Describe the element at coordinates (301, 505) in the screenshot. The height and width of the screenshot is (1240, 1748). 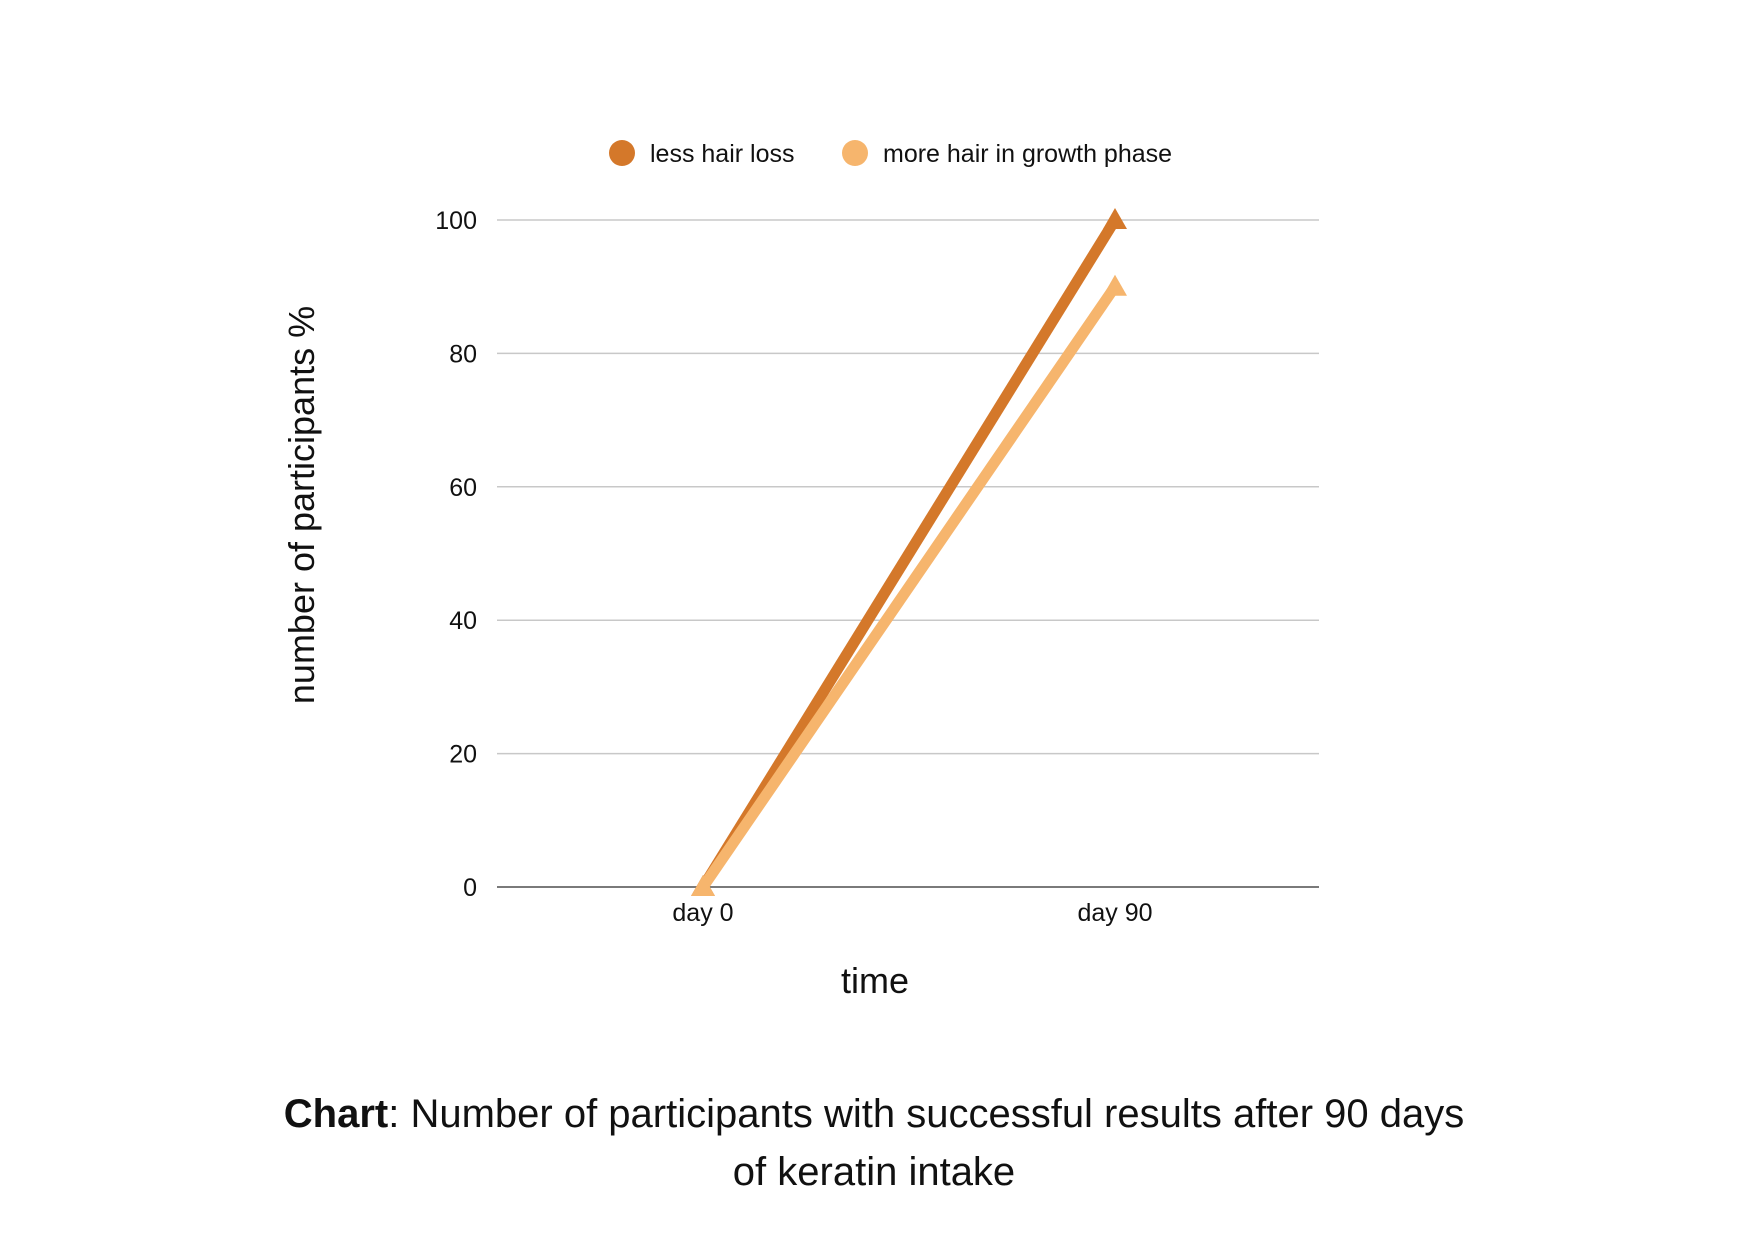
I see `y-axis-label: number of participants %` at that location.